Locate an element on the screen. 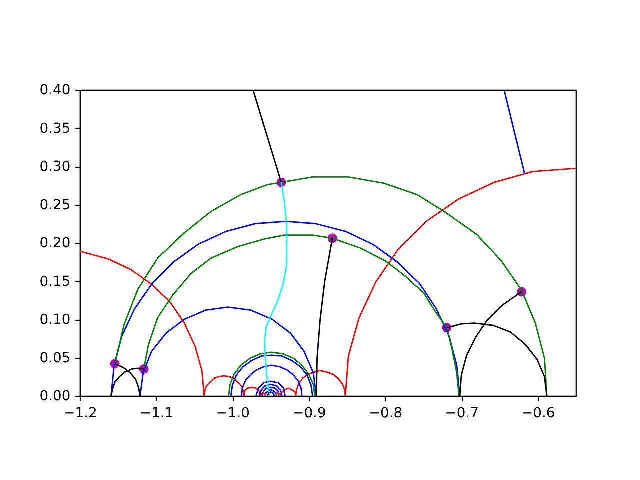 This screenshot has height=480, width=640. x-tick-label: −0.6 is located at coordinates (538, 413).